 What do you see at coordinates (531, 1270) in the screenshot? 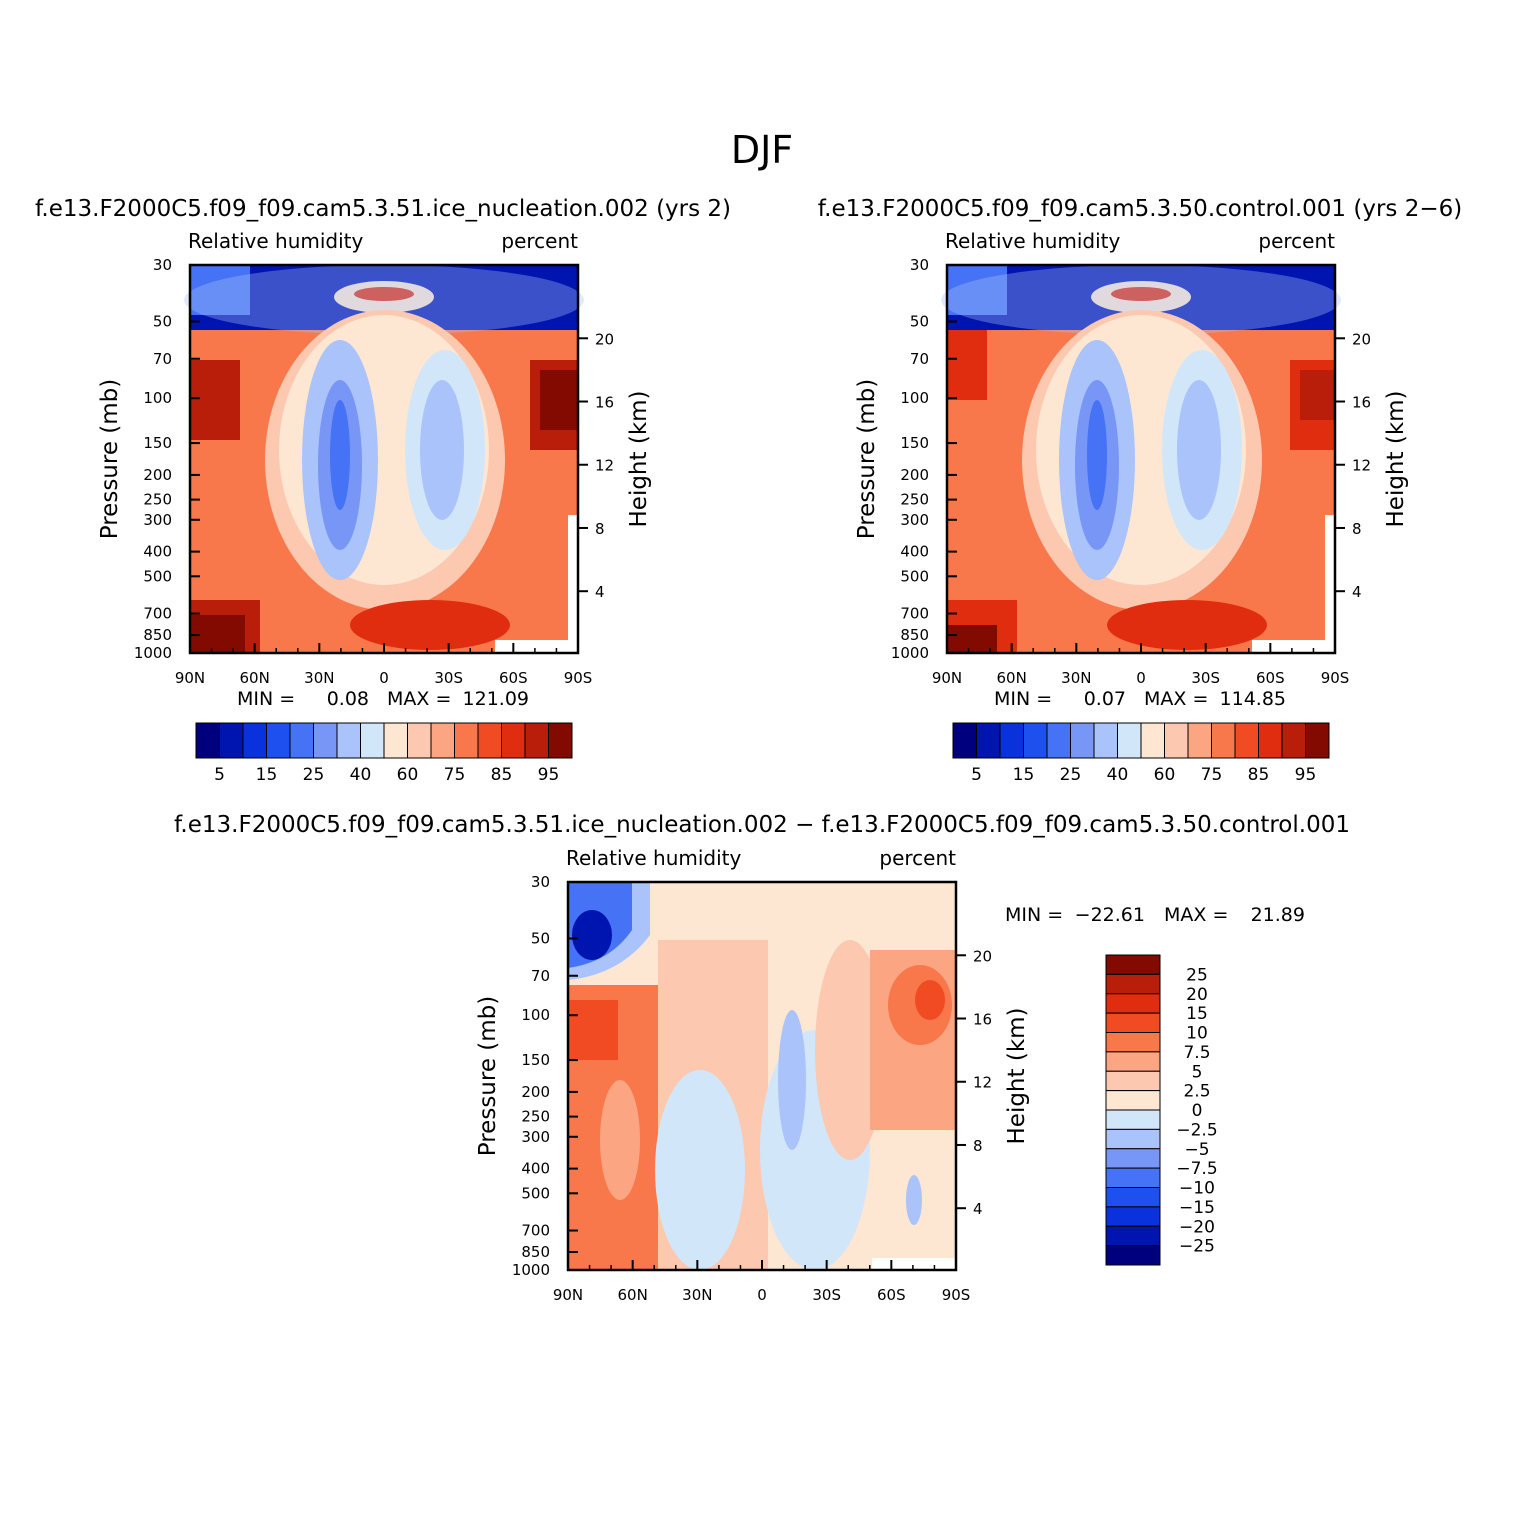
I see `y-tick-label: 1000` at bounding box center [531, 1270].